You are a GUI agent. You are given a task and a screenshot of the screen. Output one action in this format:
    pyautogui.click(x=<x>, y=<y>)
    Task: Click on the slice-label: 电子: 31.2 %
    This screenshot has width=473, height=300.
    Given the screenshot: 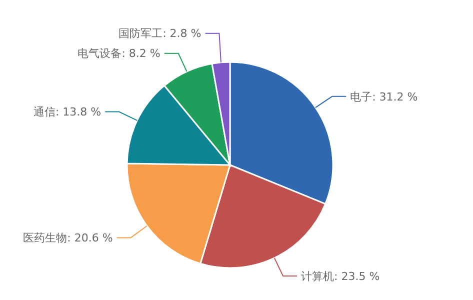 What is the action you would take?
    pyautogui.click(x=384, y=97)
    